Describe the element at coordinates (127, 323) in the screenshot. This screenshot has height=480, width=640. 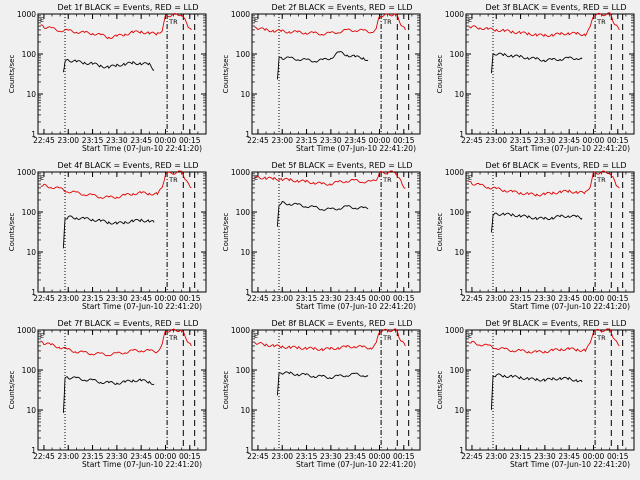
I see `chart-title: Det 7f BLACK = Events, RED = LLD` at that location.